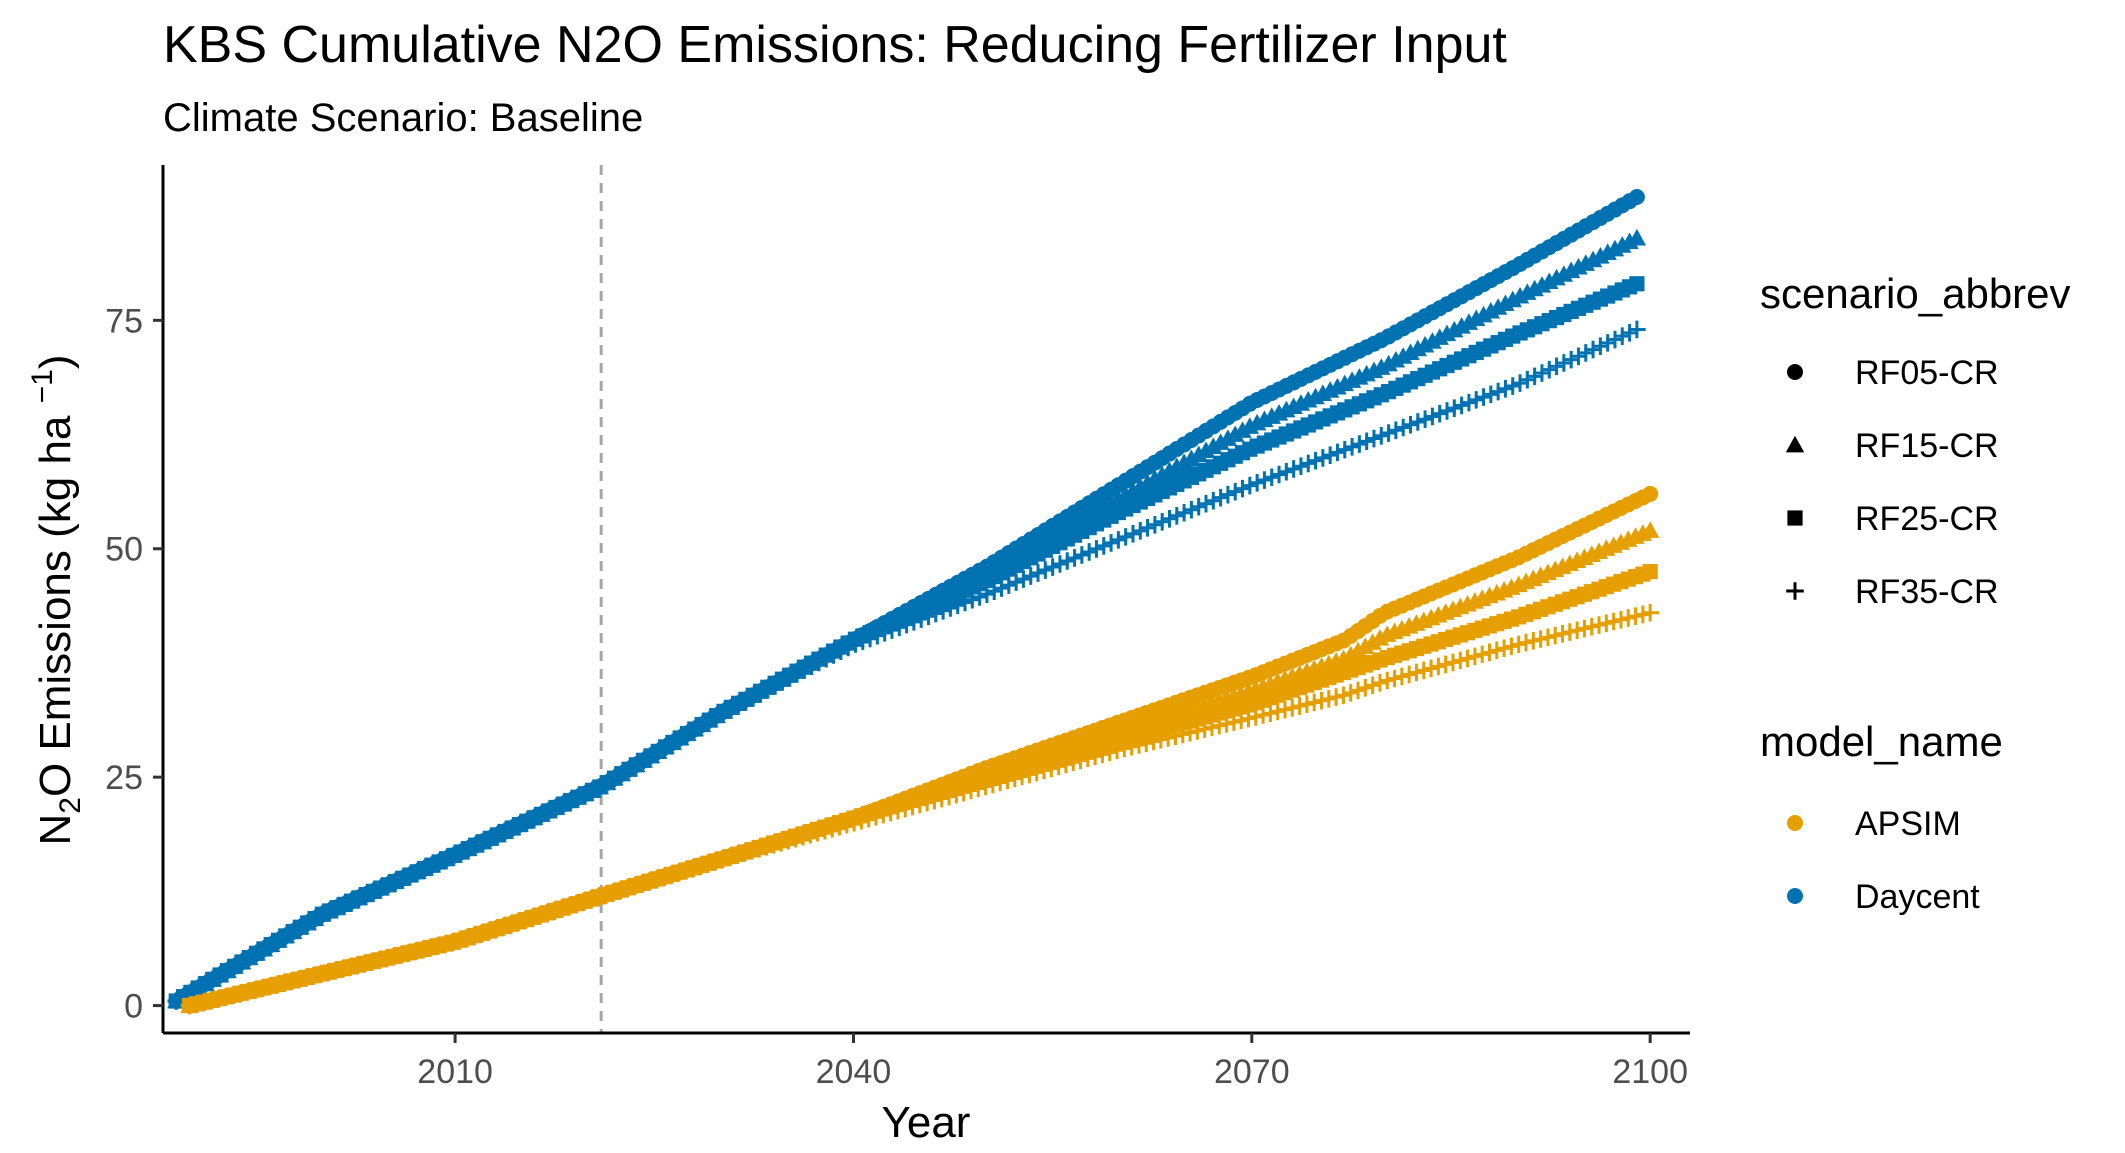 This screenshot has width=2125, height=1153. Describe the element at coordinates (455, 1072) in the screenshot. I see `x-tick-label: 2010` at that location.